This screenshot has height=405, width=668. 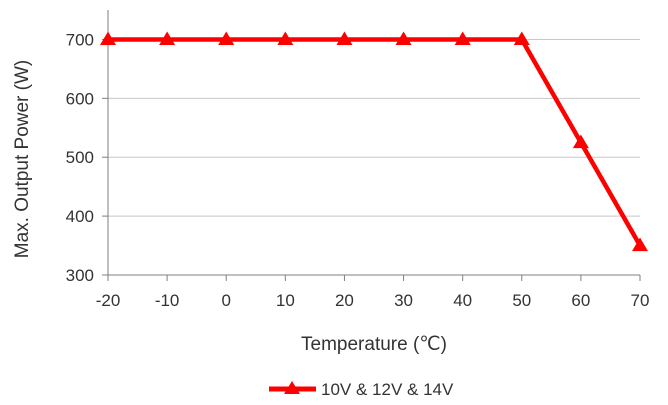 What do you see at coordinates (225, 300) in the screenshot?
I see `x-tick-label-0: 0` at bounding box center [225, 300].